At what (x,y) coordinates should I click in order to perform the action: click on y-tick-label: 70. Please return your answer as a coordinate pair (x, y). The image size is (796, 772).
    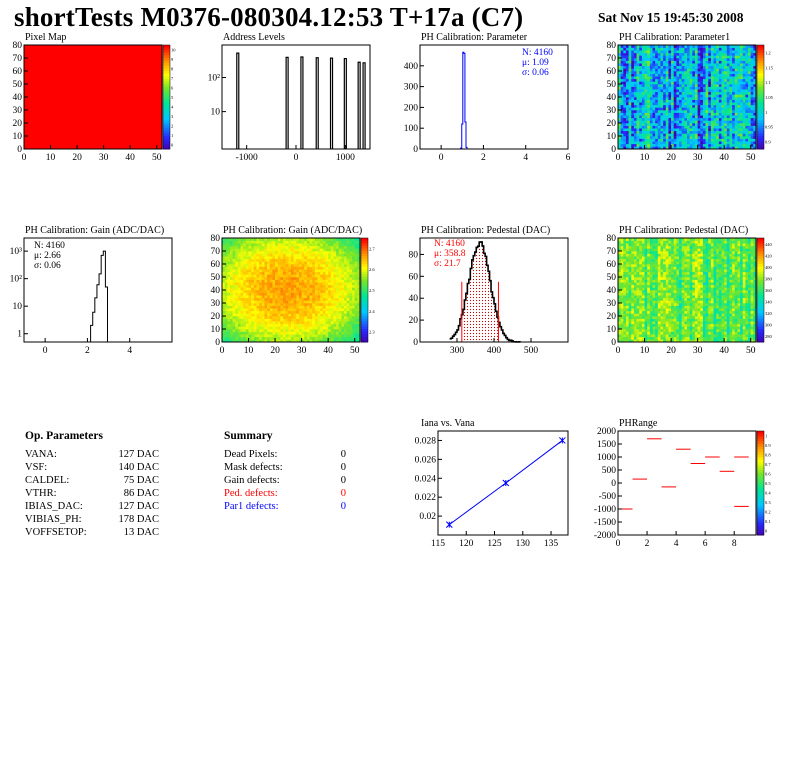
    Looking at the image, I should click on (18, 59).